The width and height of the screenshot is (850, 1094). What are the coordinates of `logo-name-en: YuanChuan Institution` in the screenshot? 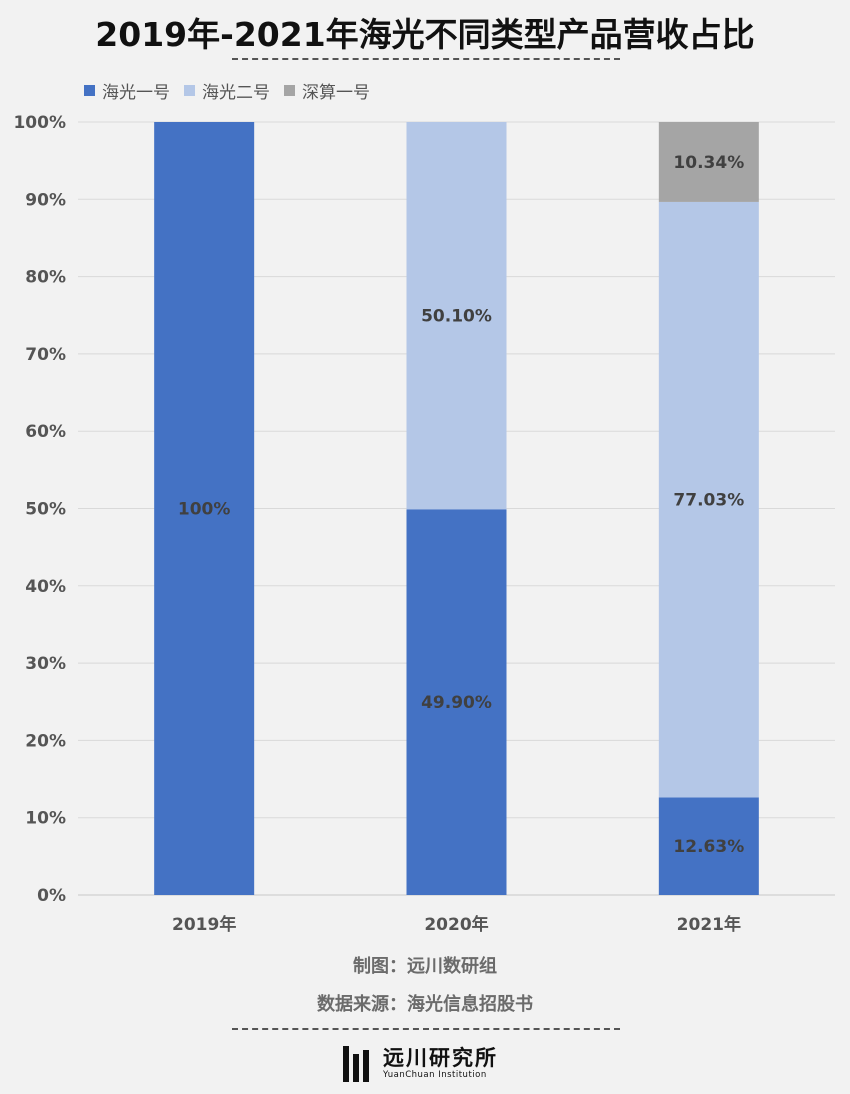 It's located at (435, 1075).